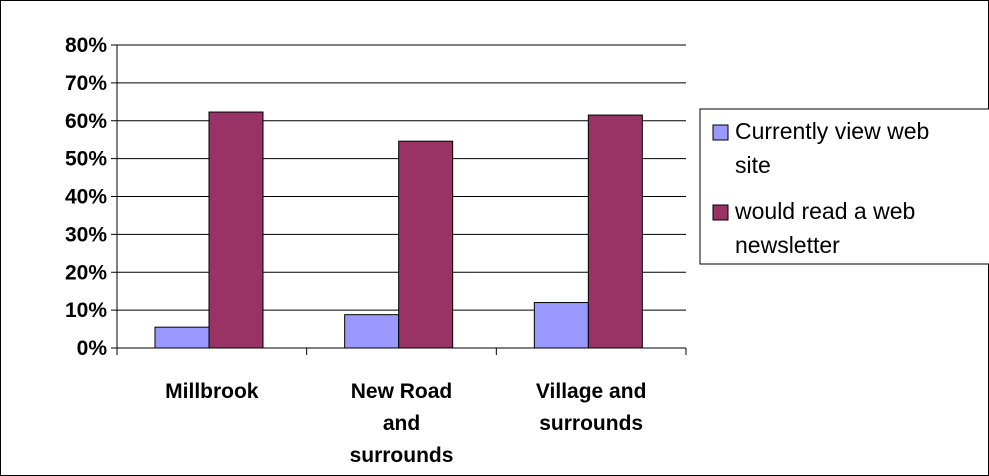  Describe the element at coordinates (86, 272) in the screenshot. I see `y-tick-label: 20%` at that location.